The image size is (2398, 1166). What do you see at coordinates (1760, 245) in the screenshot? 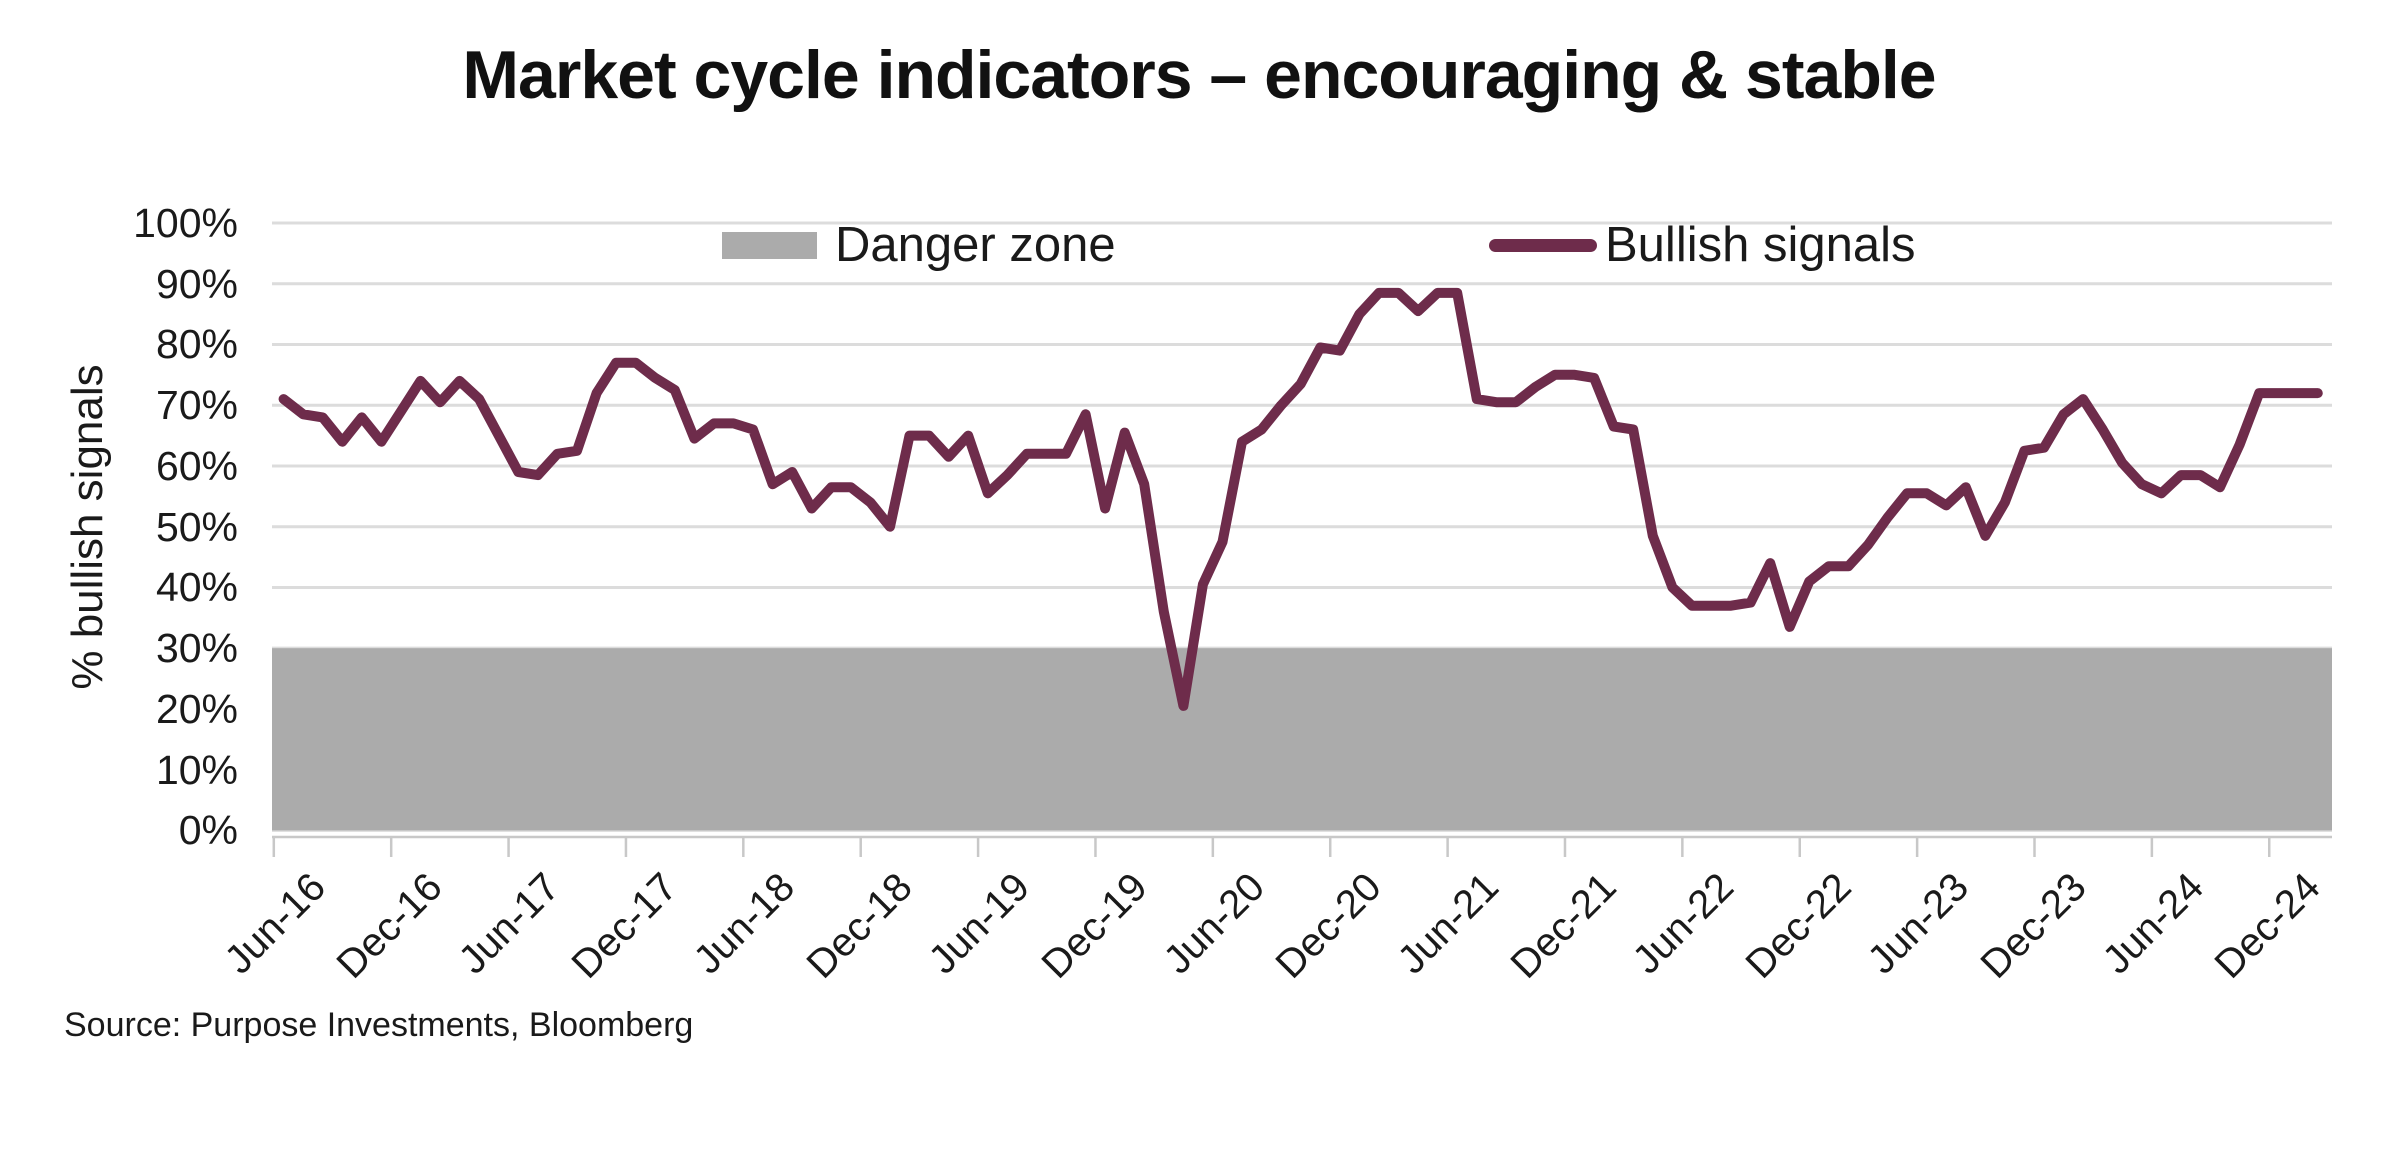
I see `legend-label-bullish-signals: Bullish signals` at bounding box center [1760, 245].